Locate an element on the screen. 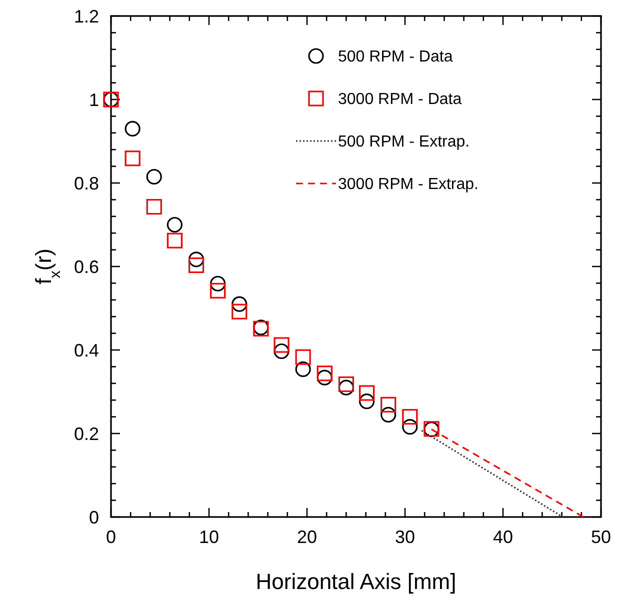 This screenshot has height=613, width=632. x-tick-label: 30 is located at coordinates (405, 537).